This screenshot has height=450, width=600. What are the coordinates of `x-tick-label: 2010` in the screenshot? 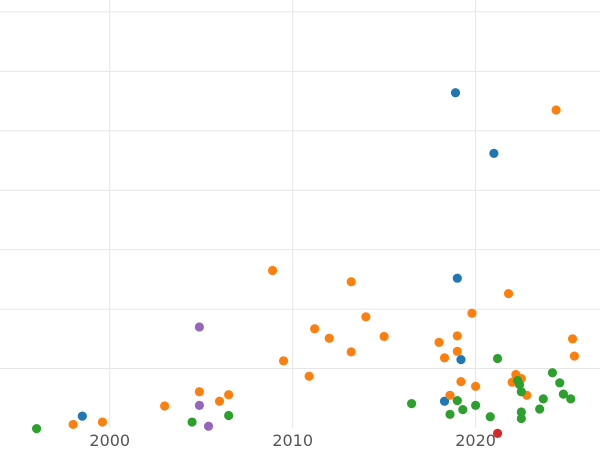 It's located at (292, 440).